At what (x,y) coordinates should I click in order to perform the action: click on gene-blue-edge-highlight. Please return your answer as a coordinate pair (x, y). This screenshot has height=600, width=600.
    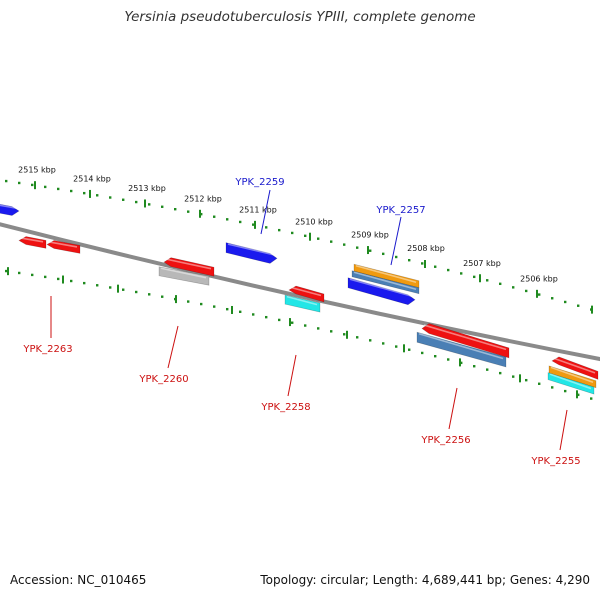
    Looking at the image, I should click on (8, 206).